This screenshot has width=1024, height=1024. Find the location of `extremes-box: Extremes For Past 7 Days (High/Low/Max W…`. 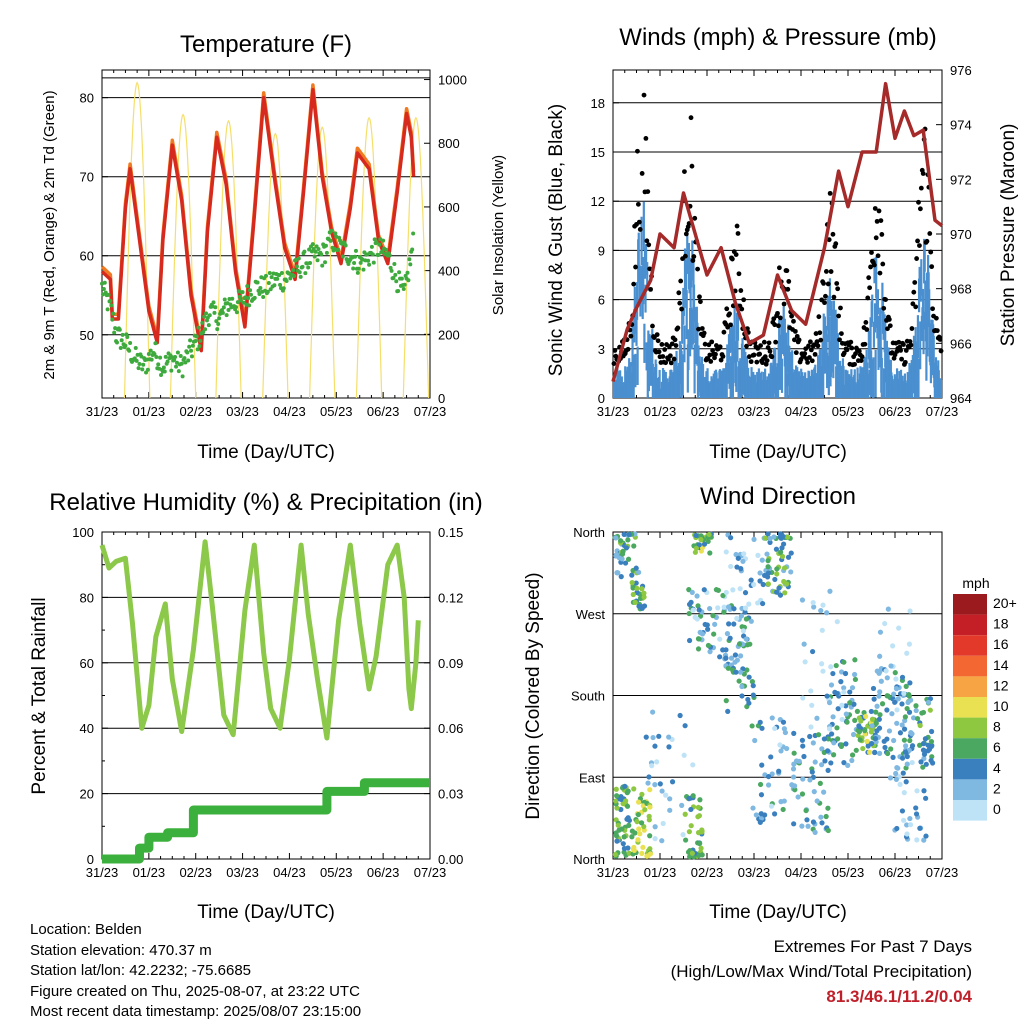

extremes-box: Extremes For Past 7 Days (High/Low/Max W… is located at coordinates (821, 971).